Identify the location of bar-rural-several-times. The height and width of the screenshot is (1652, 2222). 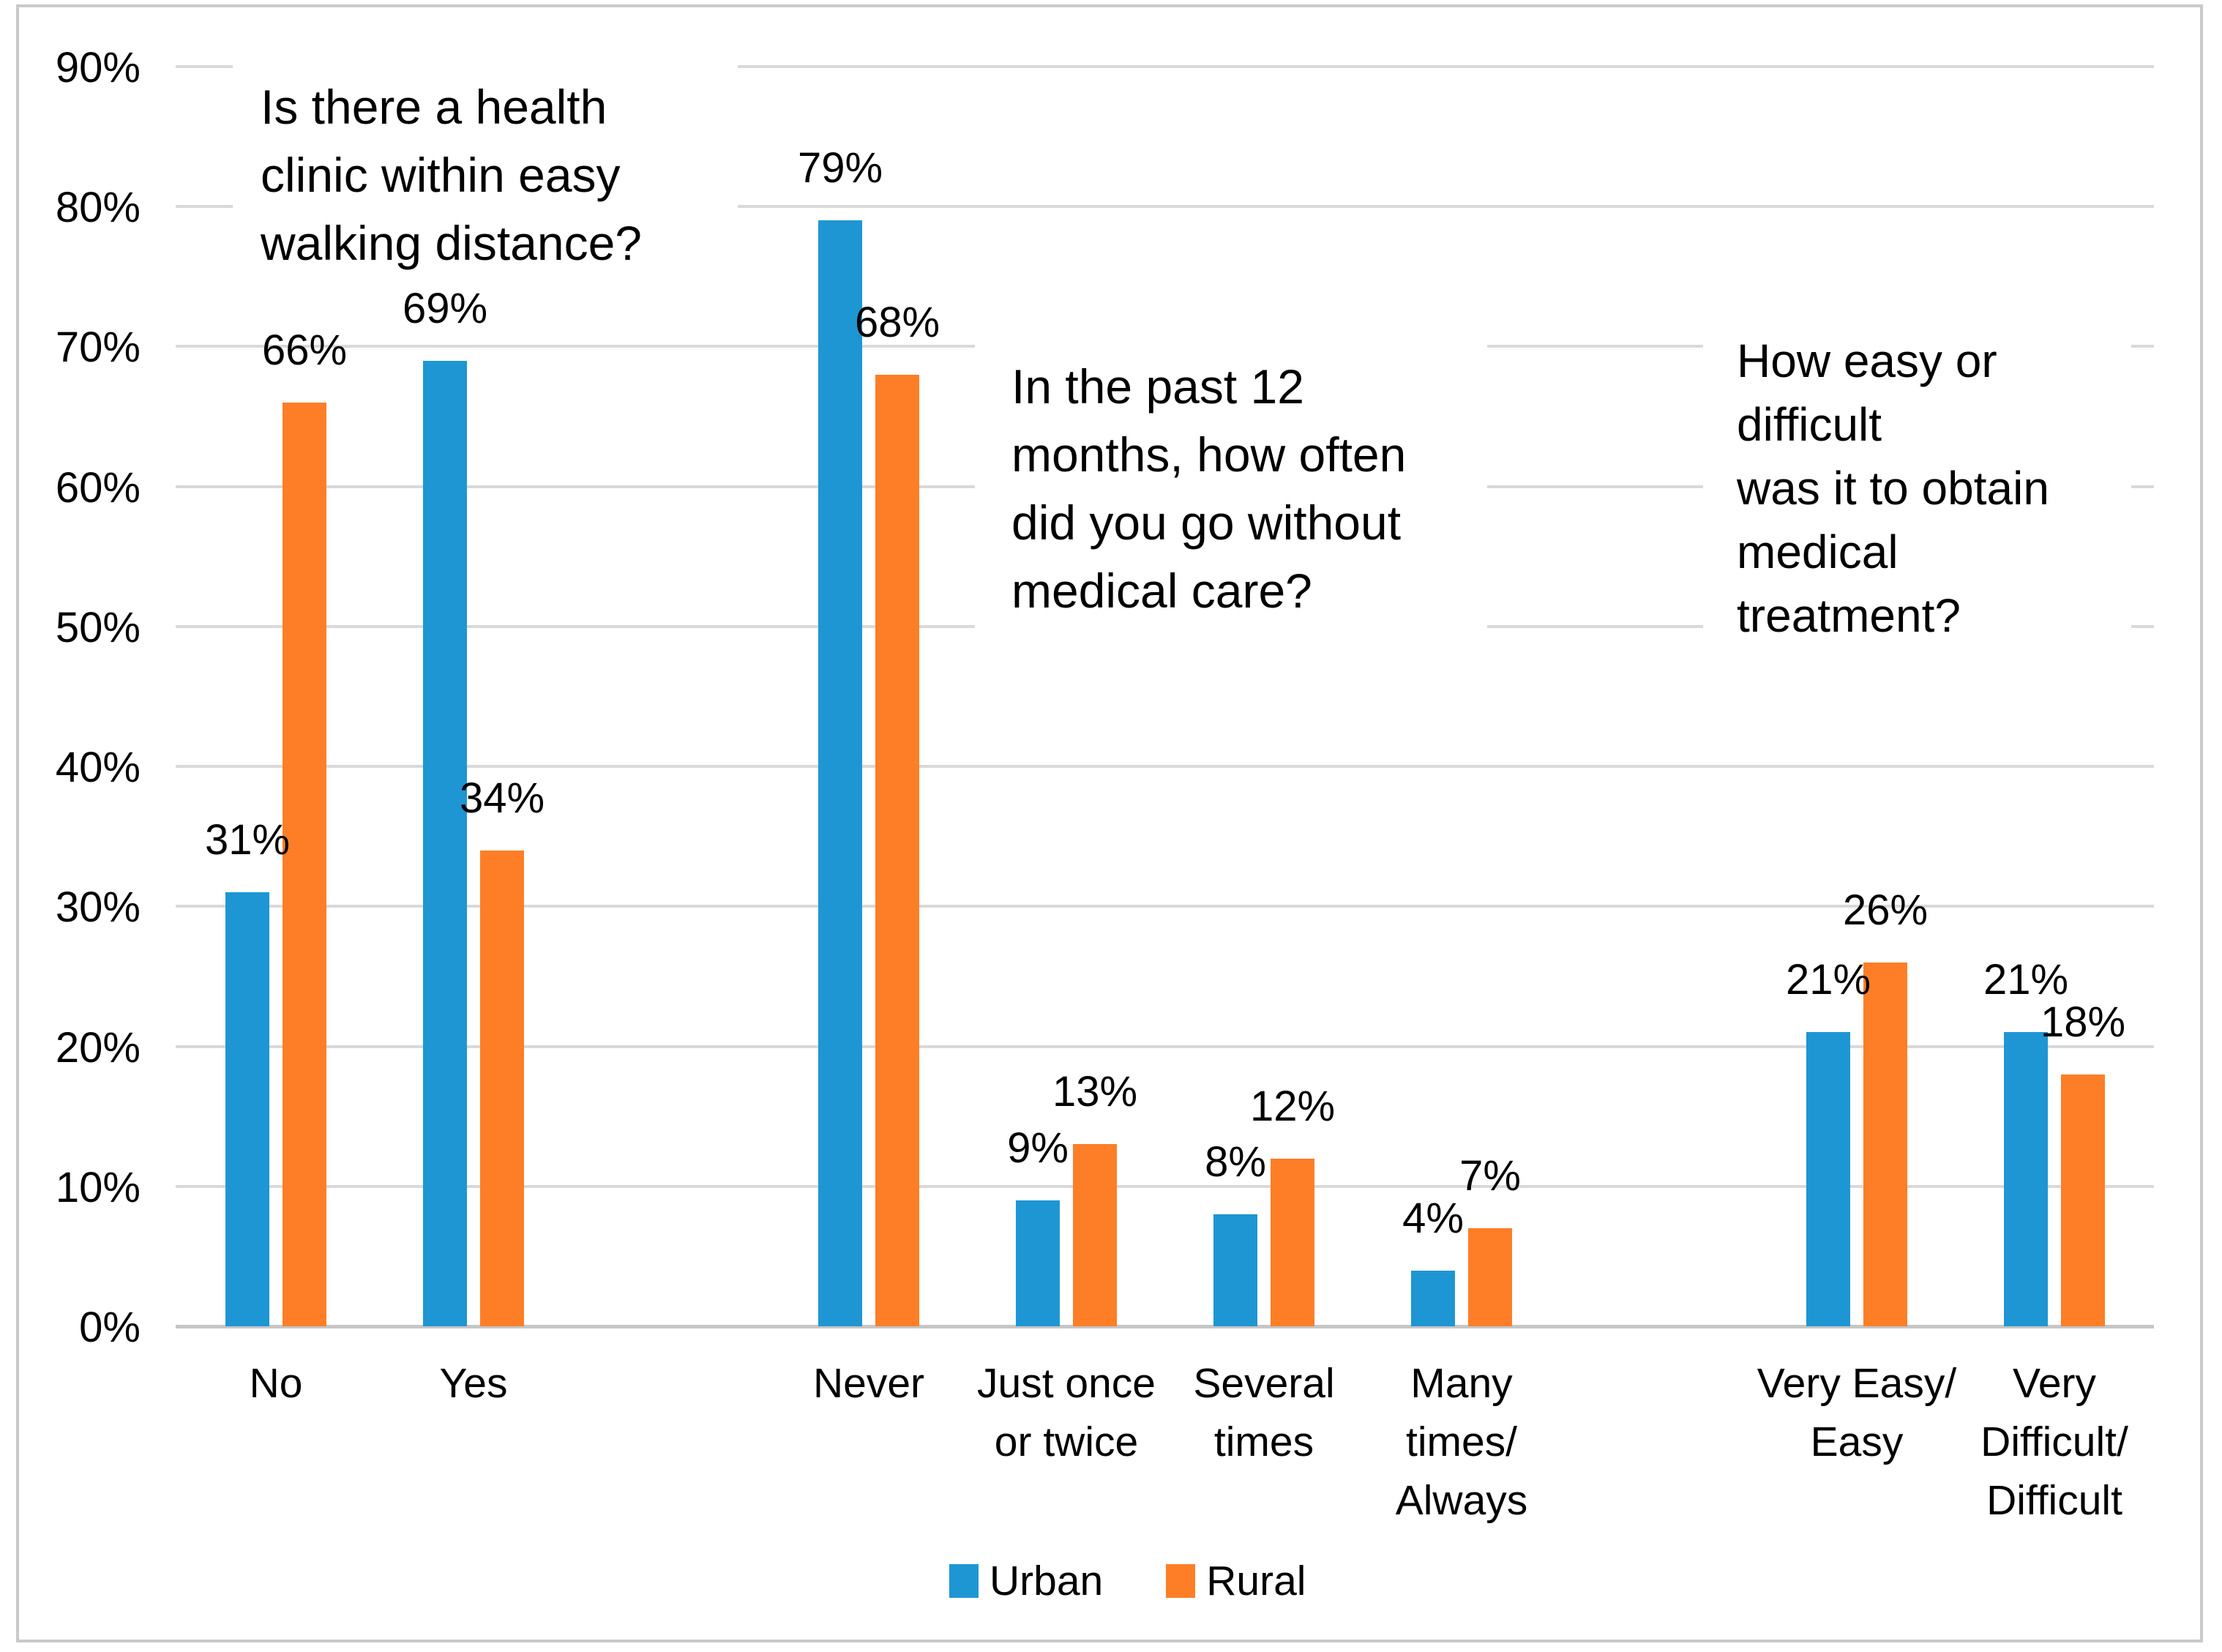
(1293, 1242).